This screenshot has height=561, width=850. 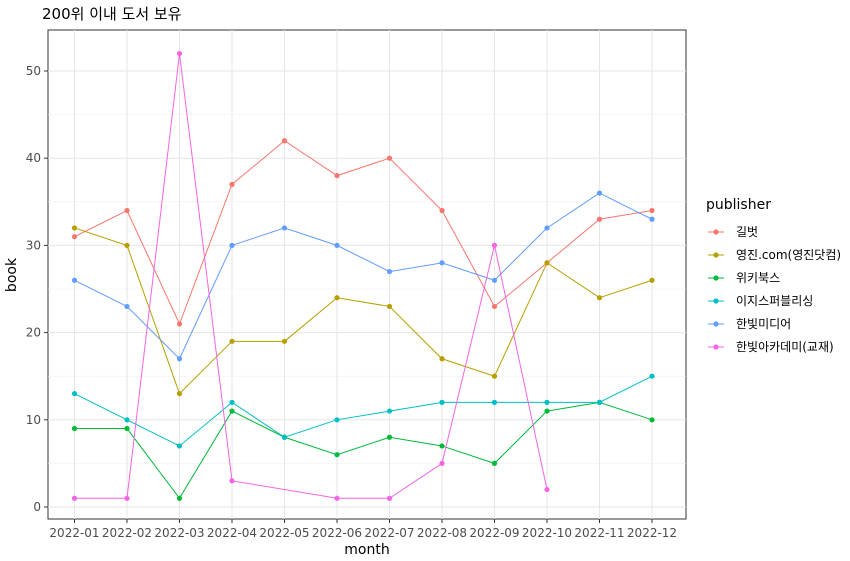 What do you see at coordinates (33, 333) in the screenshot?
I see `y-tick-label: 20` at bounding box center [33, 333].